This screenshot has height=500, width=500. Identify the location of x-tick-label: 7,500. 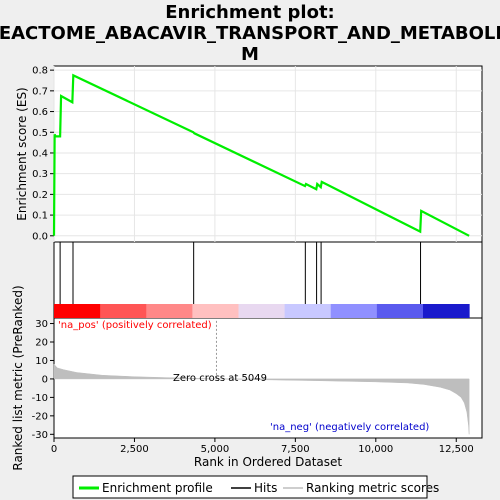
(295, 449).